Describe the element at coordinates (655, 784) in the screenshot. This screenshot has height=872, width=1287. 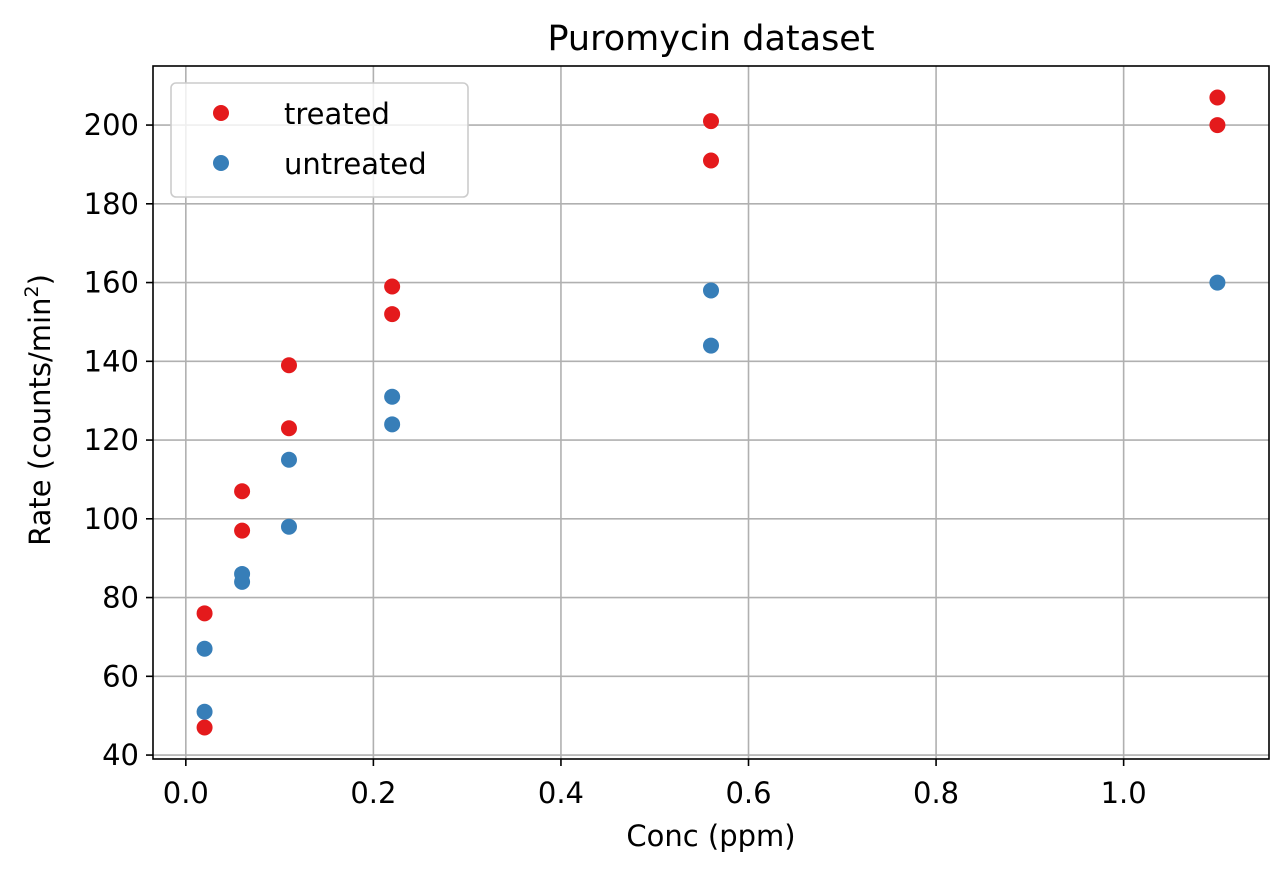
I see `x-axis: 0.0 0.2 0.4 0.6 0.8 1.0` at that location.